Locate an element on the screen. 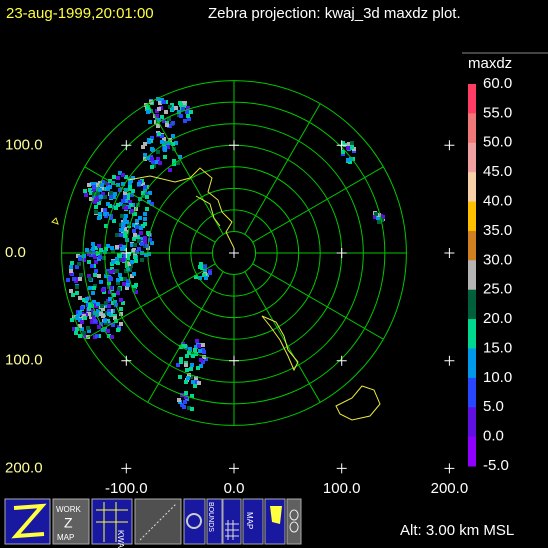  colorbar-label: 55.0 is located at coordinates (497, 112).